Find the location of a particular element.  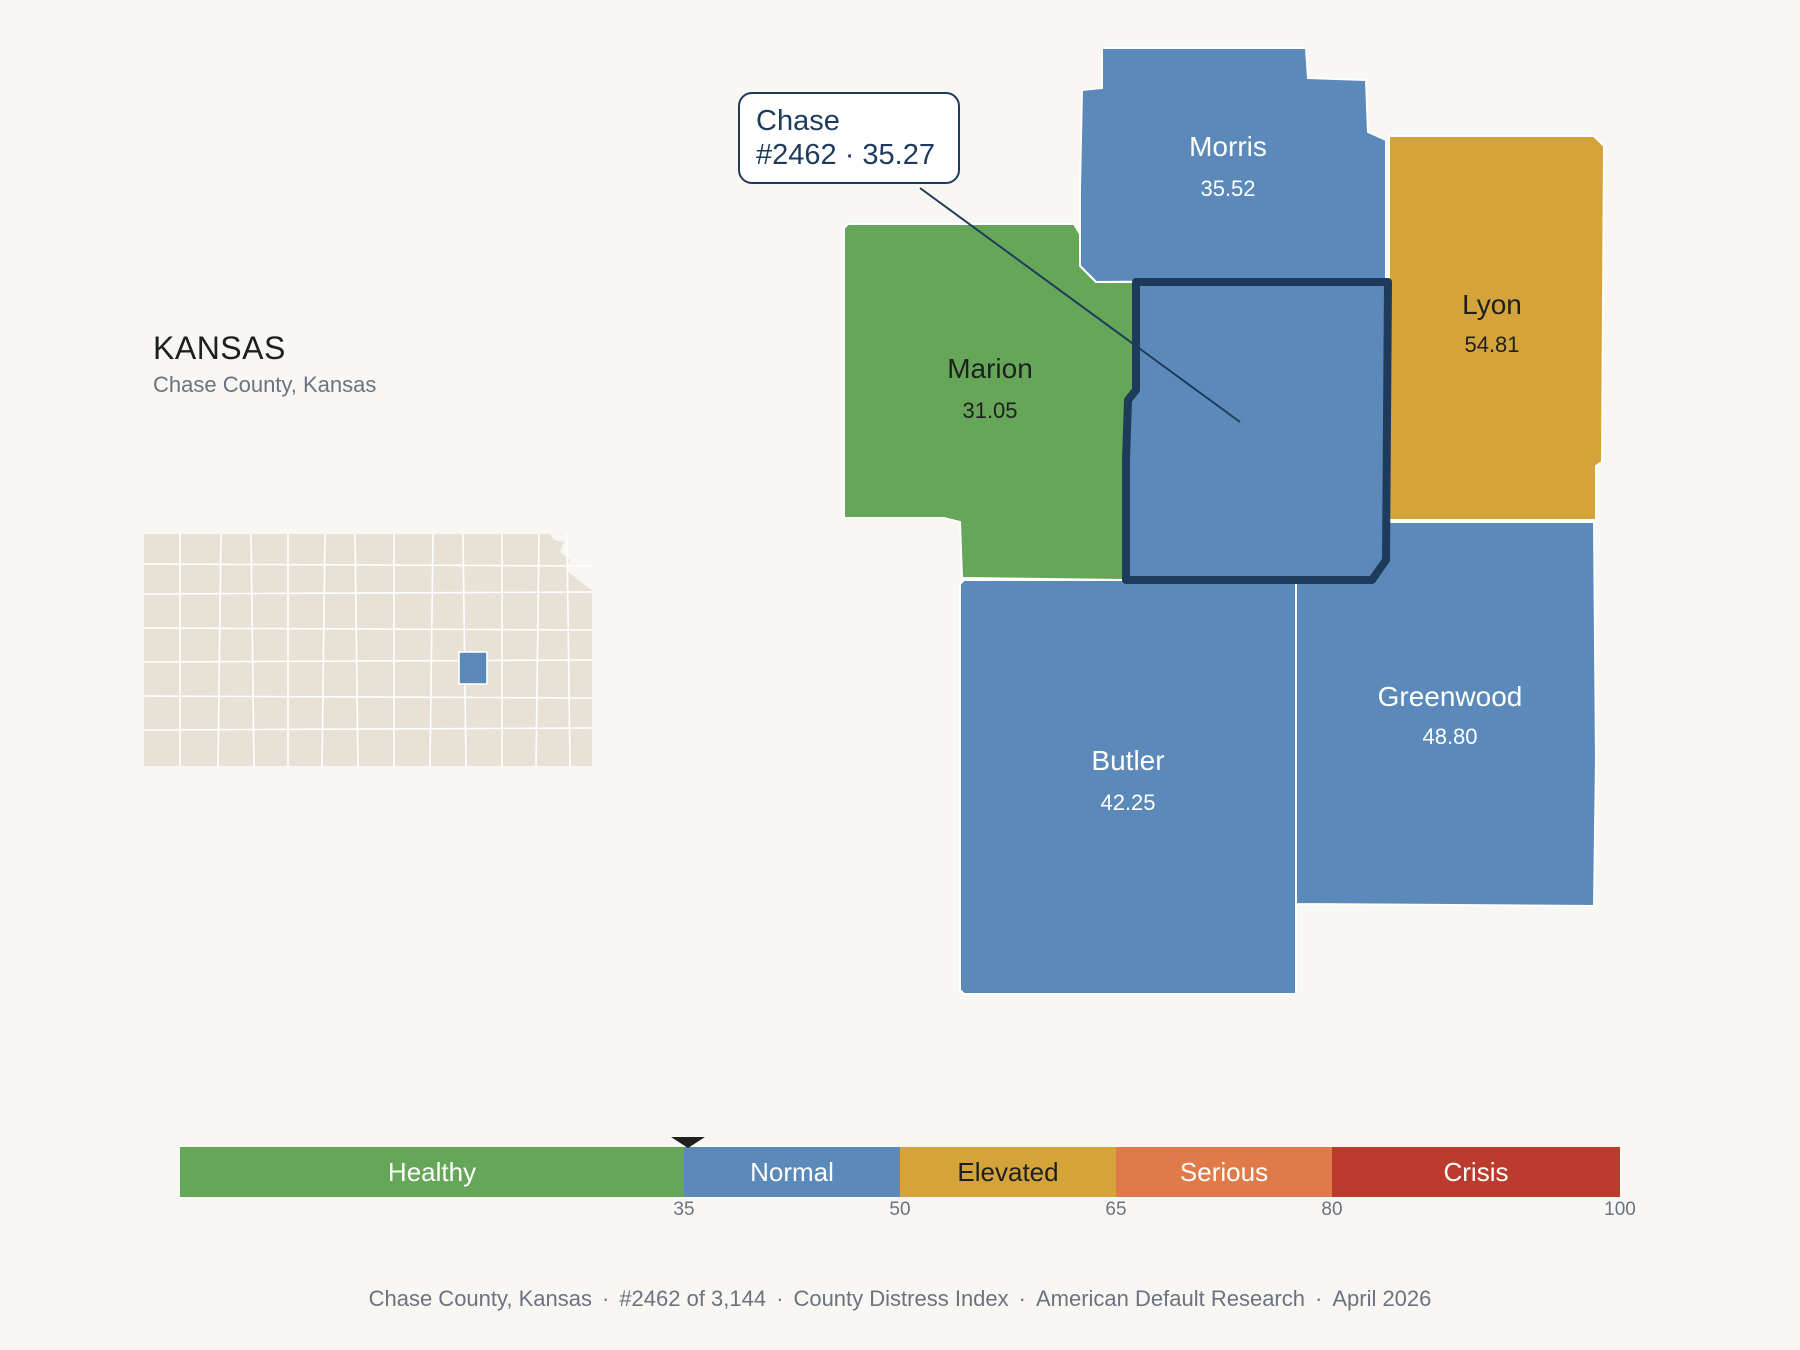

legend-segment-healthy: Healthy is located at coordinates (432, 1172).